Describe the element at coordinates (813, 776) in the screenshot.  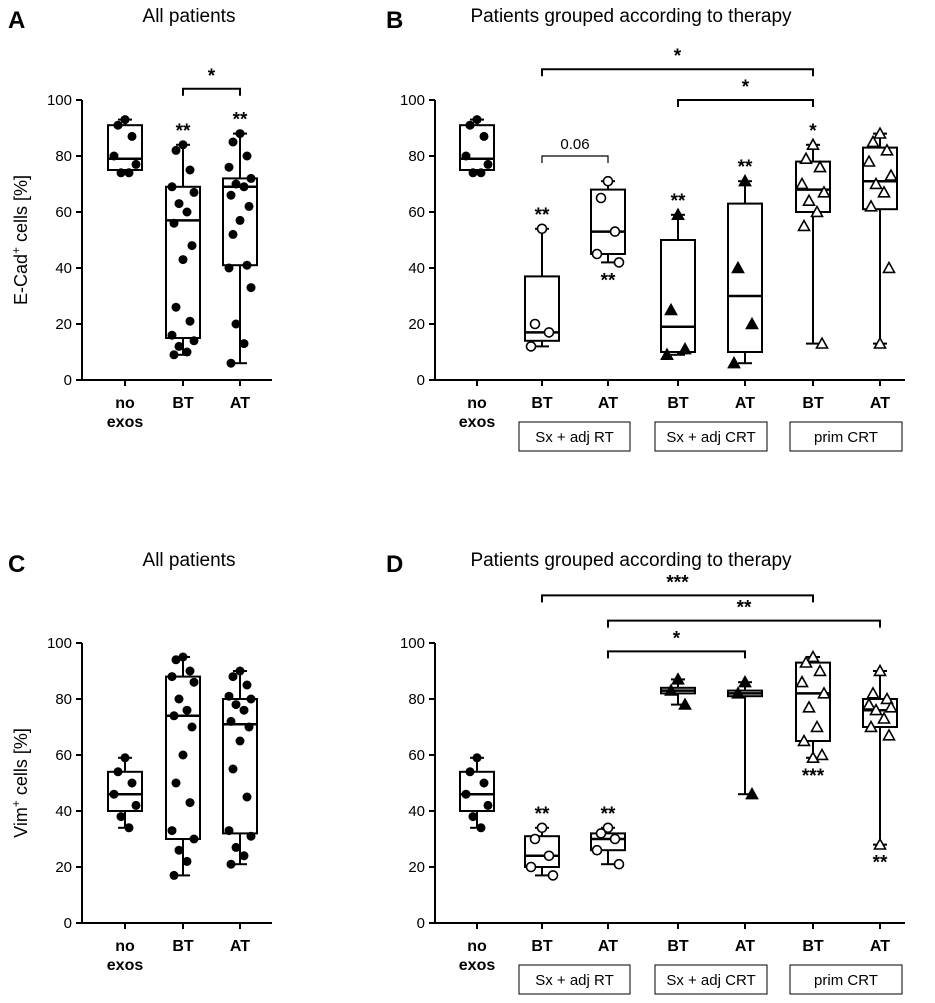
I see `significance-marker-d: ***` at that location.